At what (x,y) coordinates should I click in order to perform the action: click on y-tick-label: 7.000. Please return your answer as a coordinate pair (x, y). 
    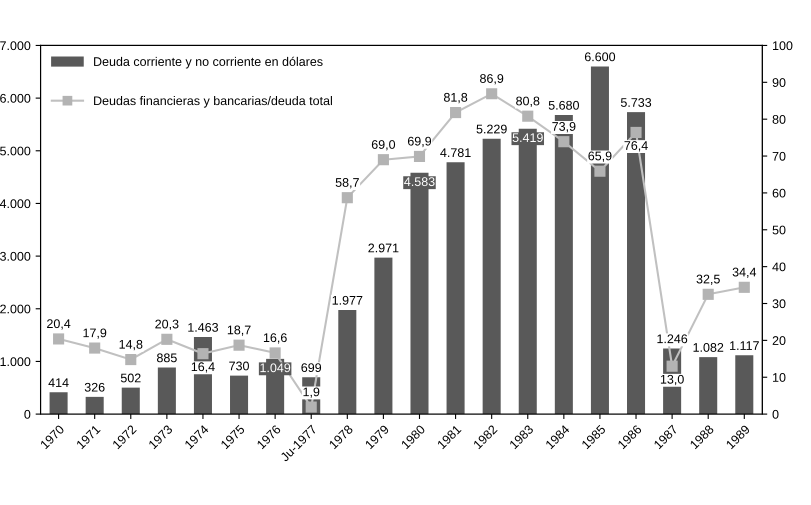
    Looking at the image, I should click on (15, 45).